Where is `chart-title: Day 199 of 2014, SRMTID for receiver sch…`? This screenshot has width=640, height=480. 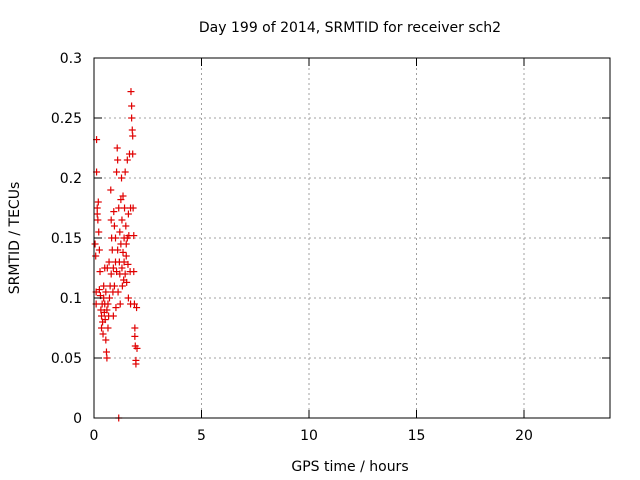
chart-title: Day 199 of 2014, SRMTID for receiver sch… is located at coordinates (350, 28).